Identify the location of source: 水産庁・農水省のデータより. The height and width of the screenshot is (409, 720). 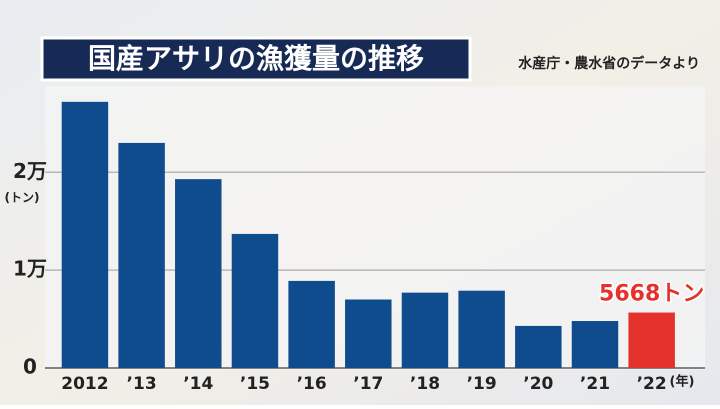
(609, 63).